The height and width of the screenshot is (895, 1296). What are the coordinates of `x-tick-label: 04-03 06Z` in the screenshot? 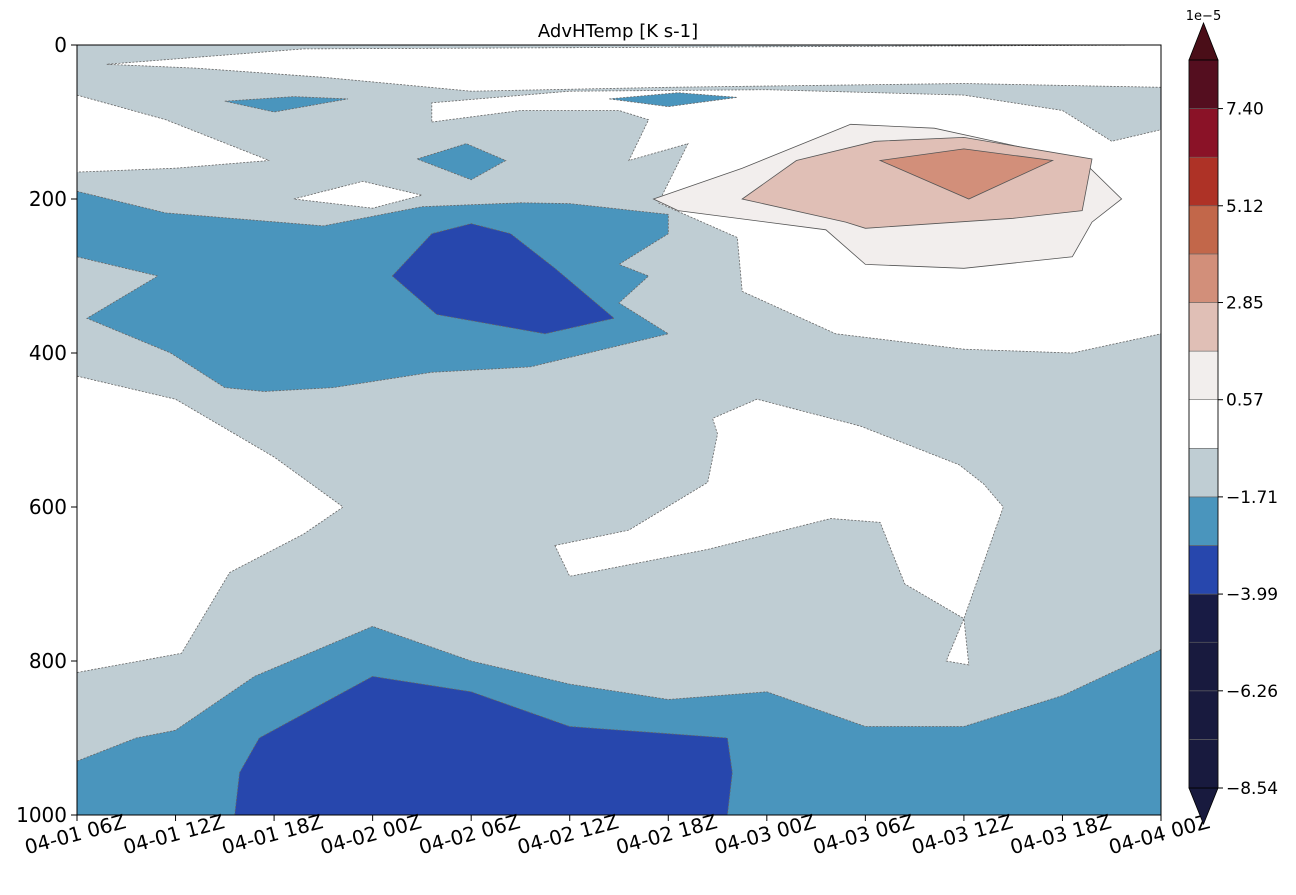 It's located at (863, 834).